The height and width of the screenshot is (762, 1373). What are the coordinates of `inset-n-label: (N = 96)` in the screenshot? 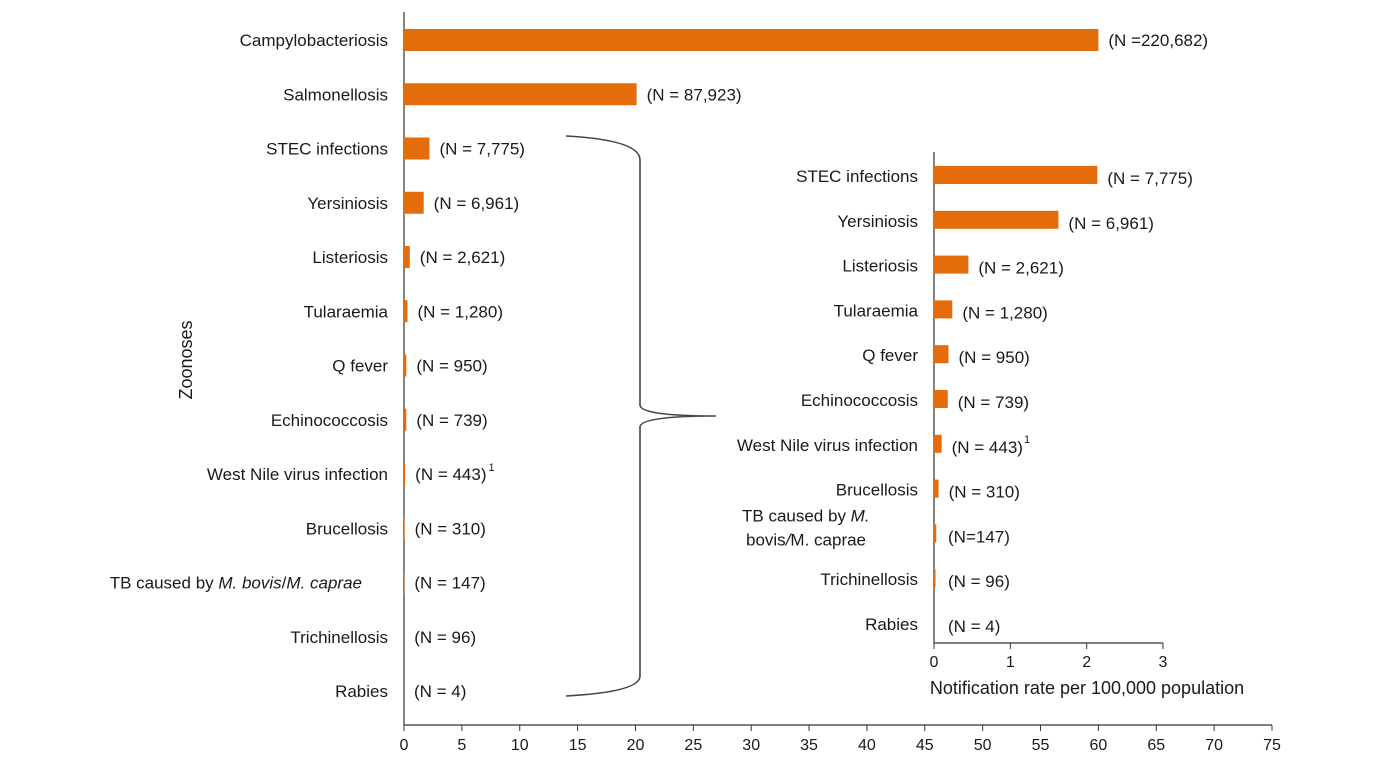 It's located at (979, 581).